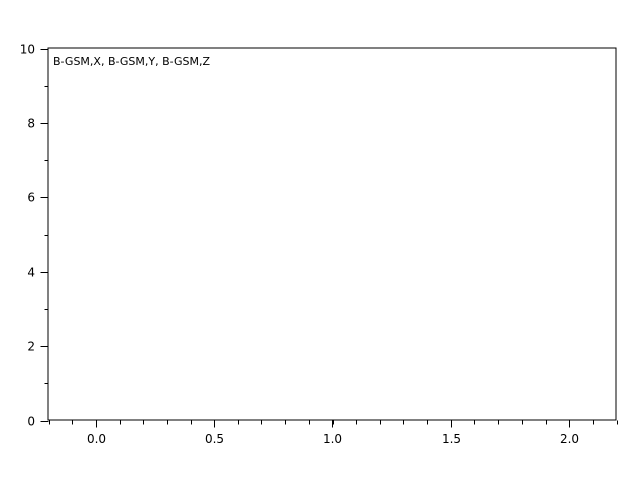  What do you see at coordinates (31, 124) in the screenshot?
I see `y-tick-label: 8` at bounding box center [31, 124].